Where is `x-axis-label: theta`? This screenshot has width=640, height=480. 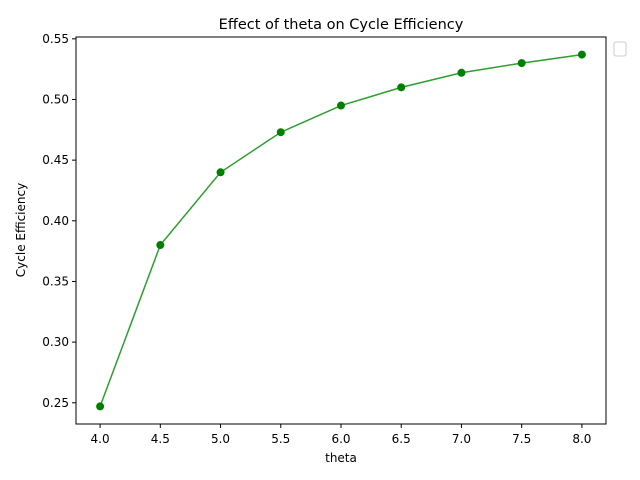 x-axis-label: theta is located at coordinates (341, 458).